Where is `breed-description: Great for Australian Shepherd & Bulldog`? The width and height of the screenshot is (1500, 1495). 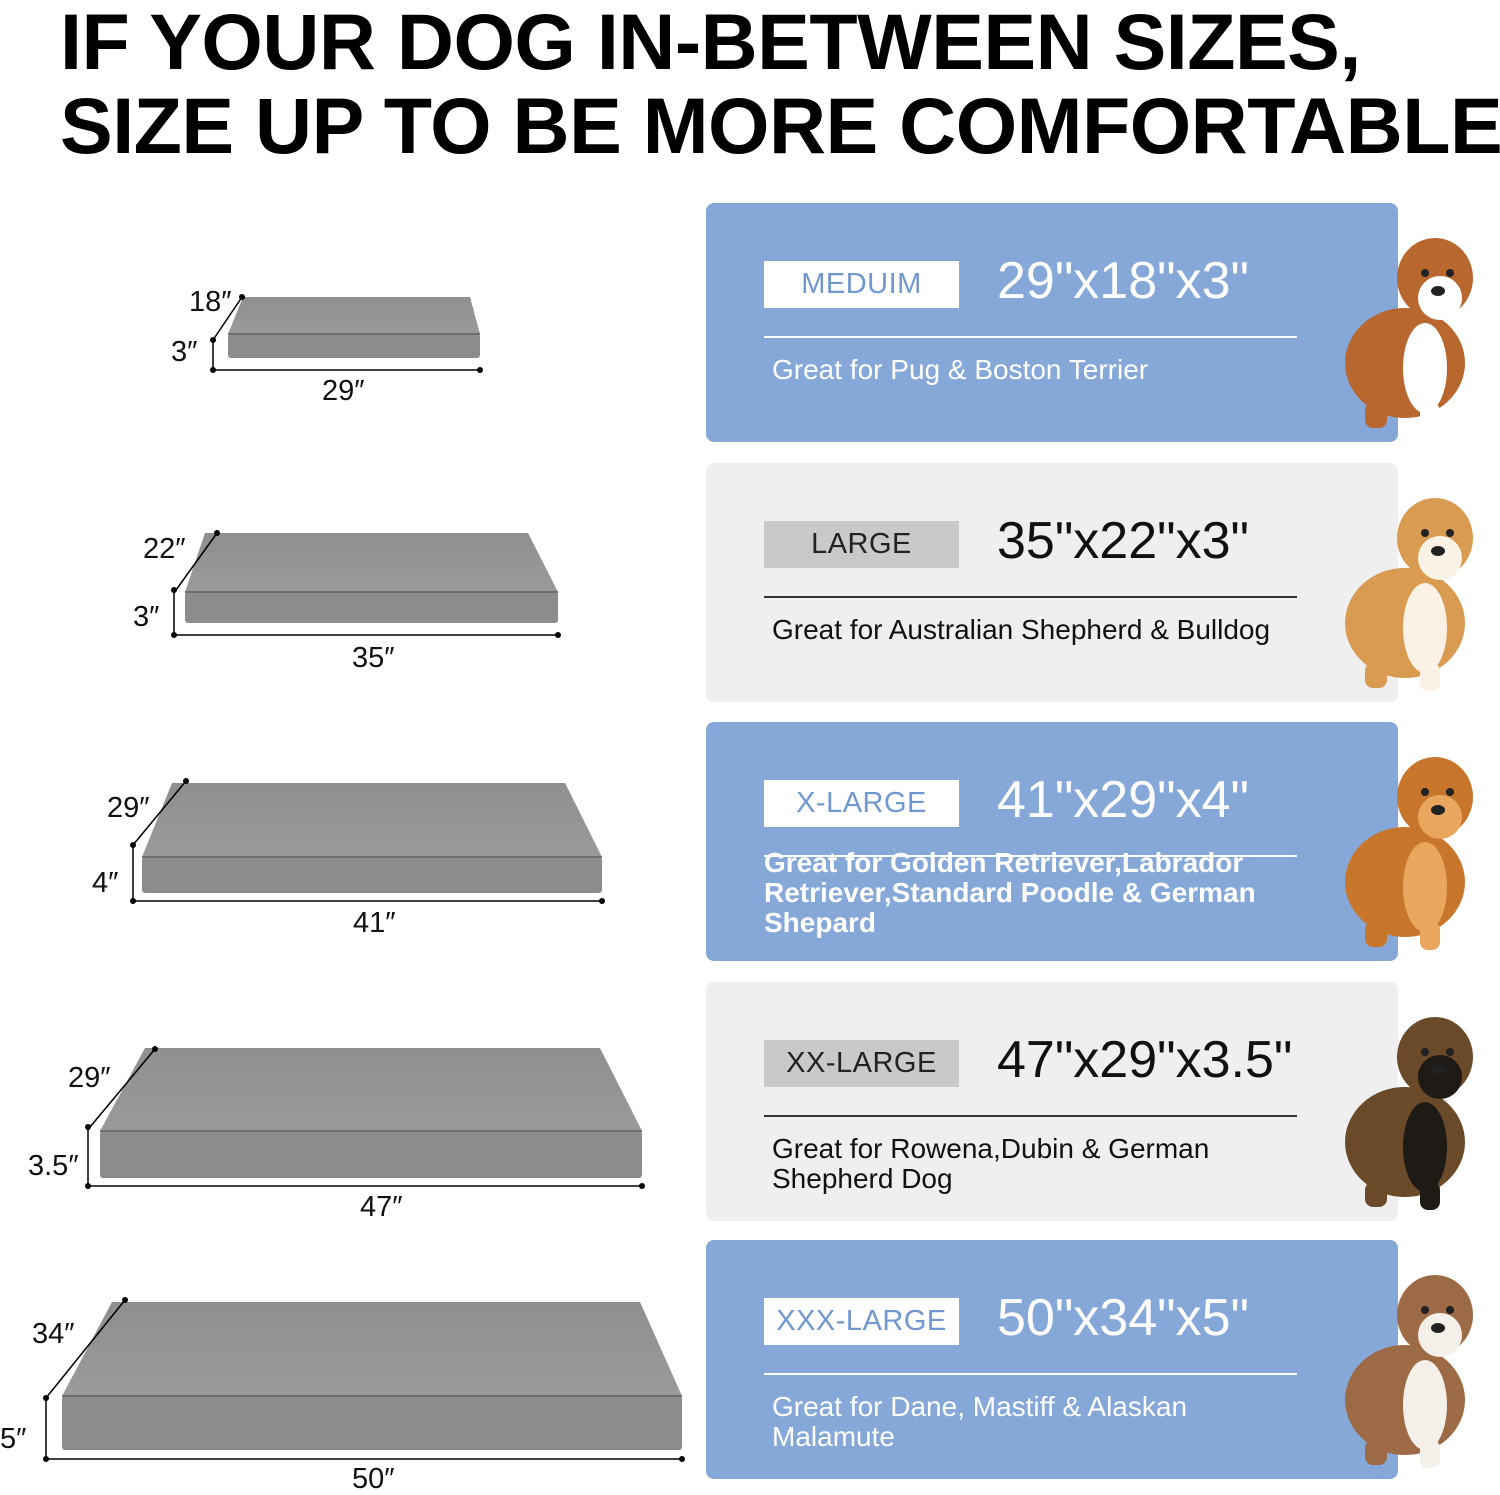
breed-description: Great for Australian Shepherd & Bulldog is located at coordinates (1021, 629).